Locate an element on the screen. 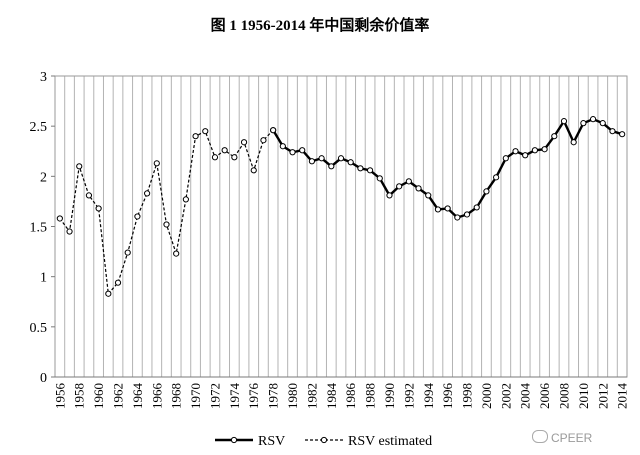 This screenshot has width=640, height=455. legend-label: RSV estimated is located at coordinates (390, 441).